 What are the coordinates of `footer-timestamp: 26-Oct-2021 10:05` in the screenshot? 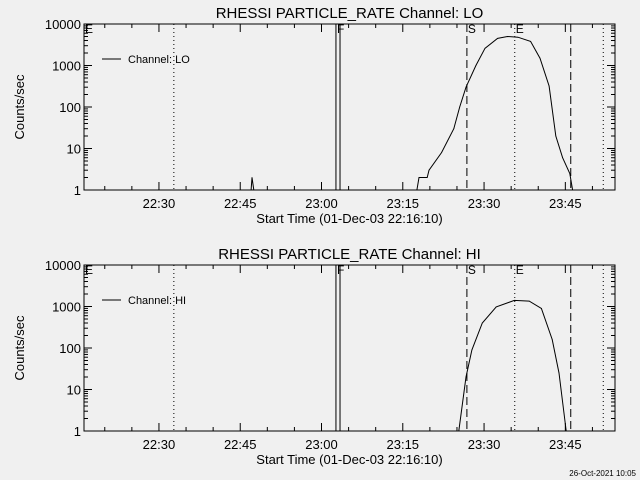 It's located at (602, 473).